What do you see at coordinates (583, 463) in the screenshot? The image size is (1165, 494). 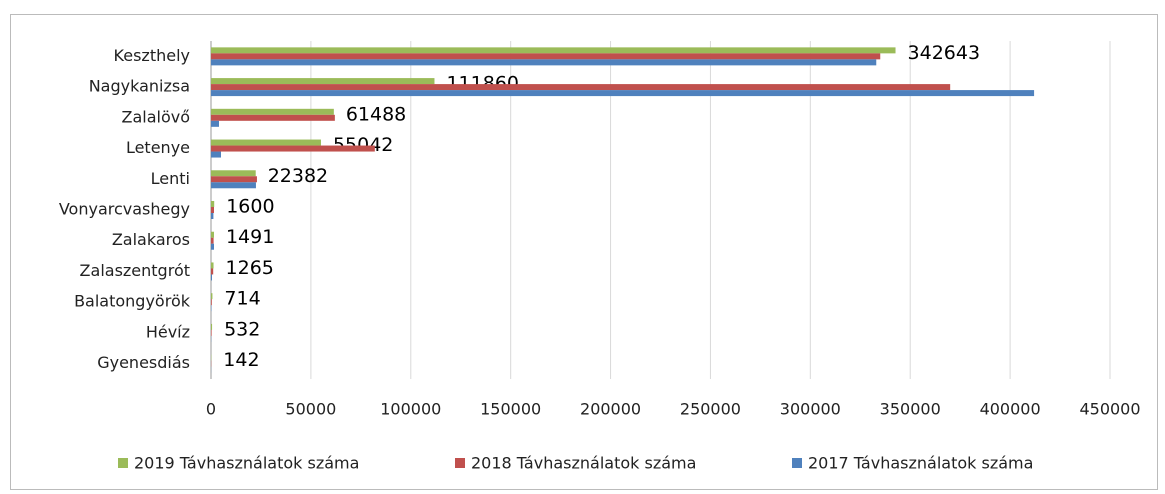 I see `legend-label: 2018 Távhasználatok száma` at bounding box center [583, 463].